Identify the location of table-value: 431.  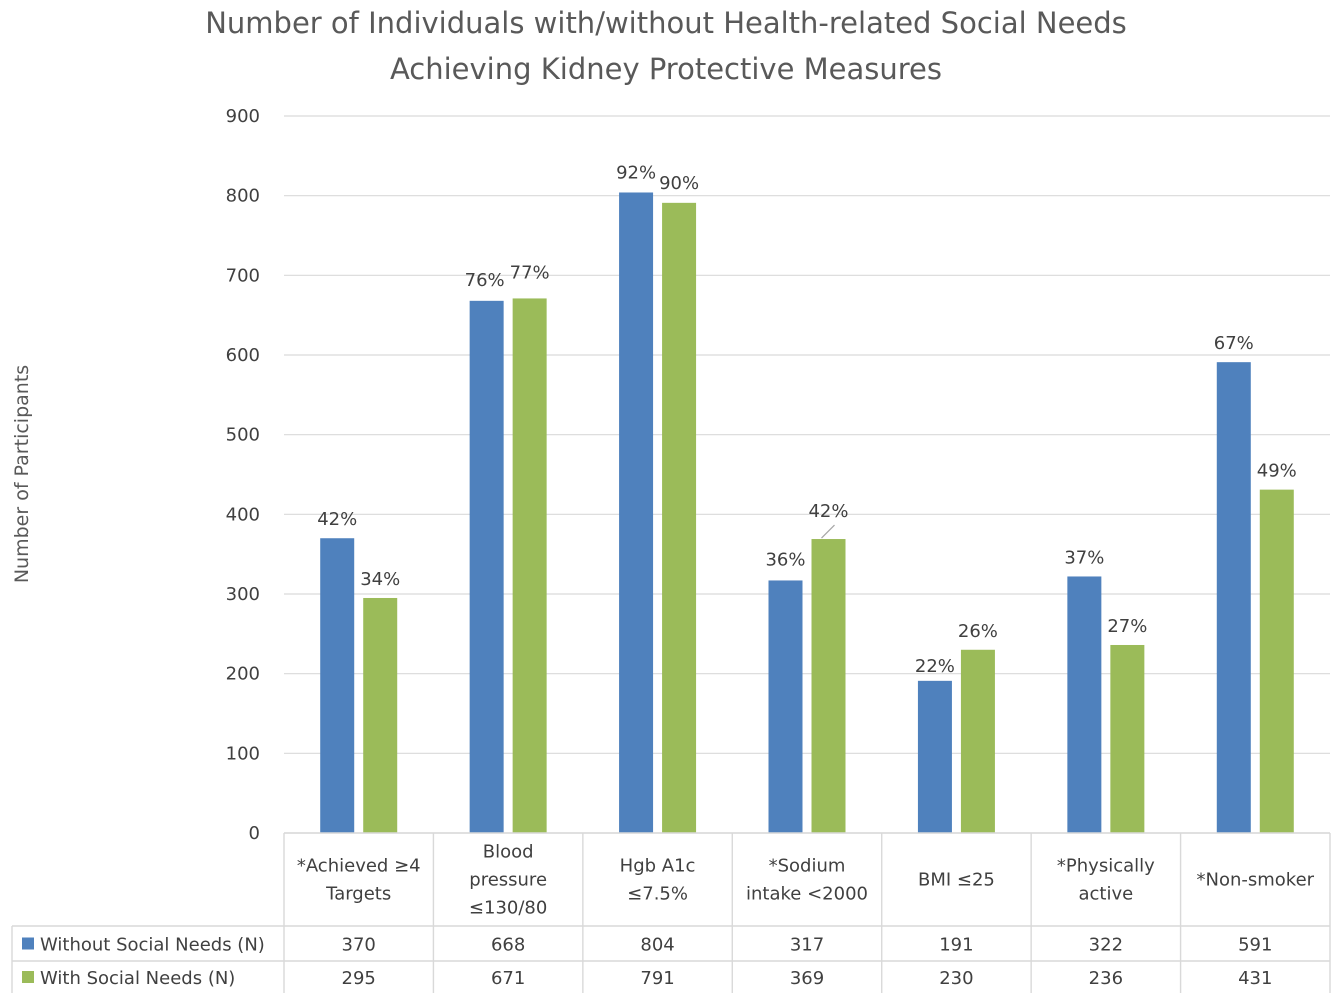
(1255, 978).